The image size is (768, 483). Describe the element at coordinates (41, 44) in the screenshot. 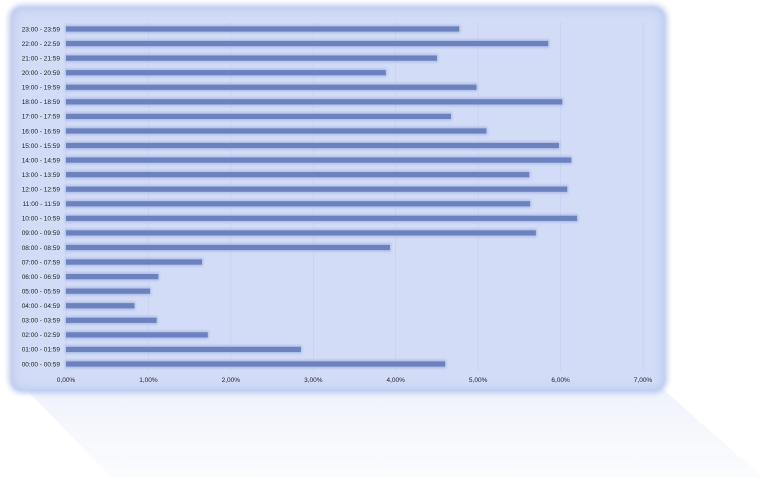

I see `y-tick-label: 22:00 - 22:59` at that location.